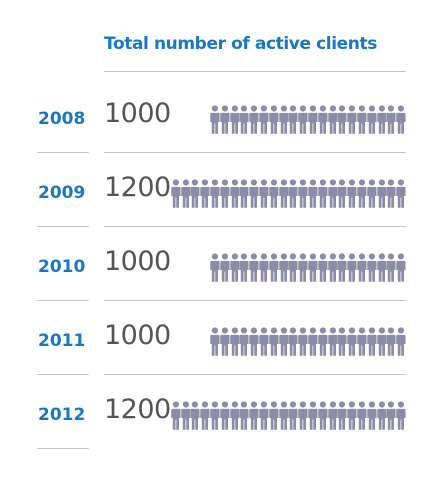 The height and width of the screenshot is (482, 440). I want to click on year-label: 2012, so click(62, 415).